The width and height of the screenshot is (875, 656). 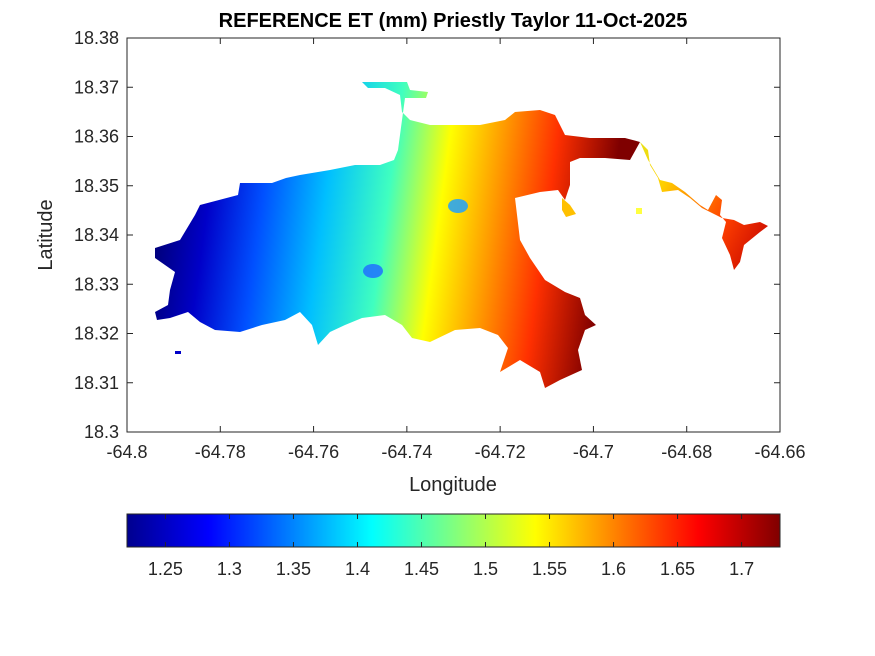 What do you see at coordinates (220, 452) in the screenshot?
I see `x-tick-label: -64.78` at bounding box center [220, 452].